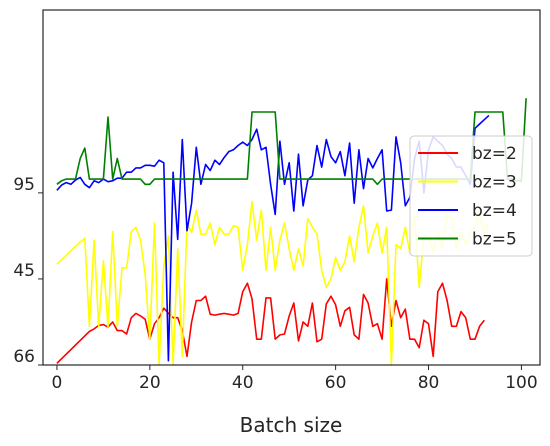 The image size is (550, 446). Describe the element at coordinates (57, 383) in the screenshot. I see `x-tick-label: 0` at that location.